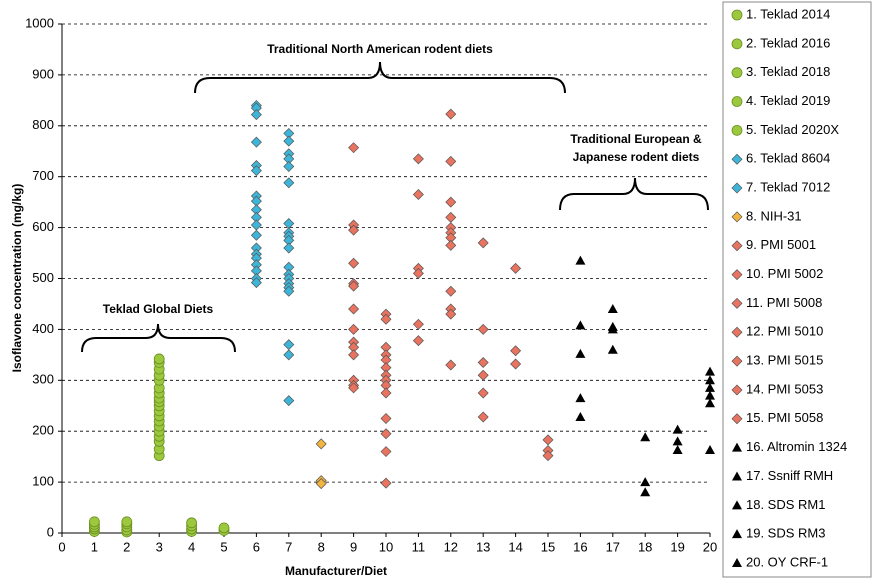 The height and width of the screenshot is (579, 872). I want to click on y-tick-label: 700, so click(43, 175).